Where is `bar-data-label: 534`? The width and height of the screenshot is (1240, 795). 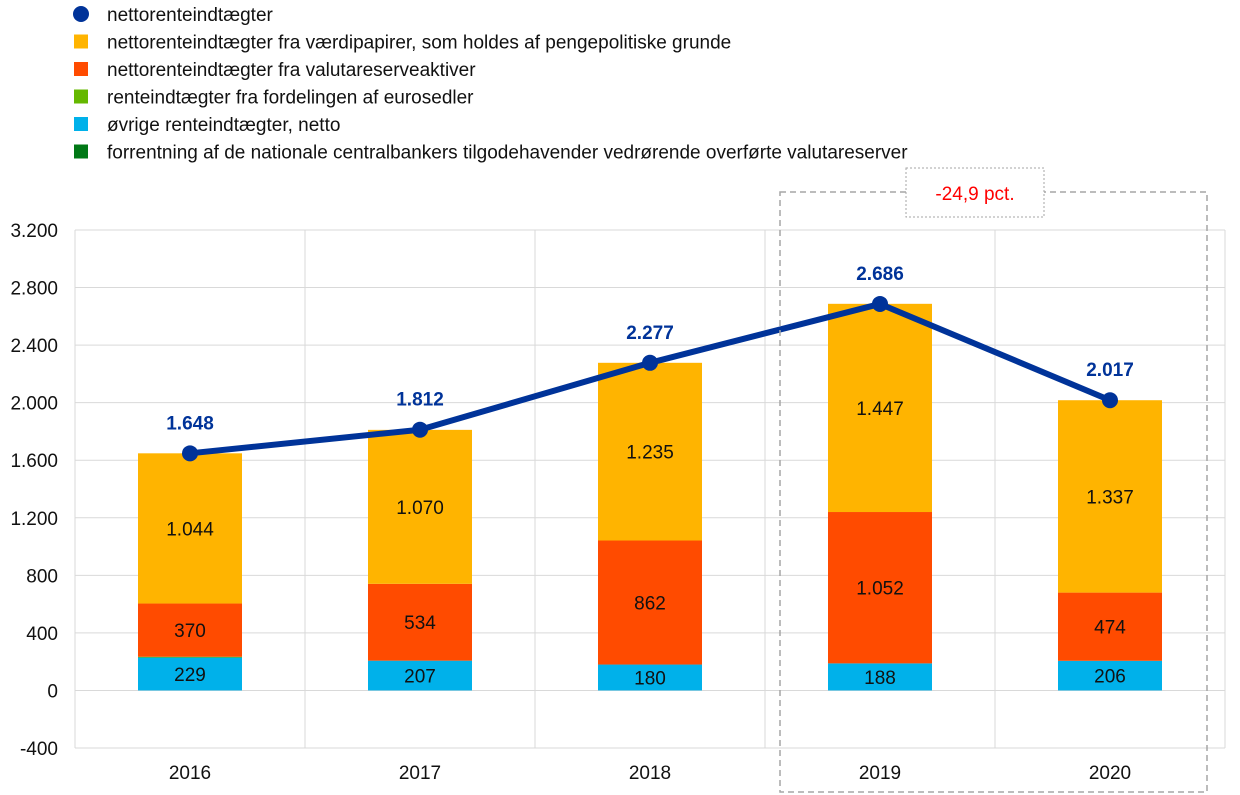
bar-data-label: 534 is located at coordinates (420, 623).